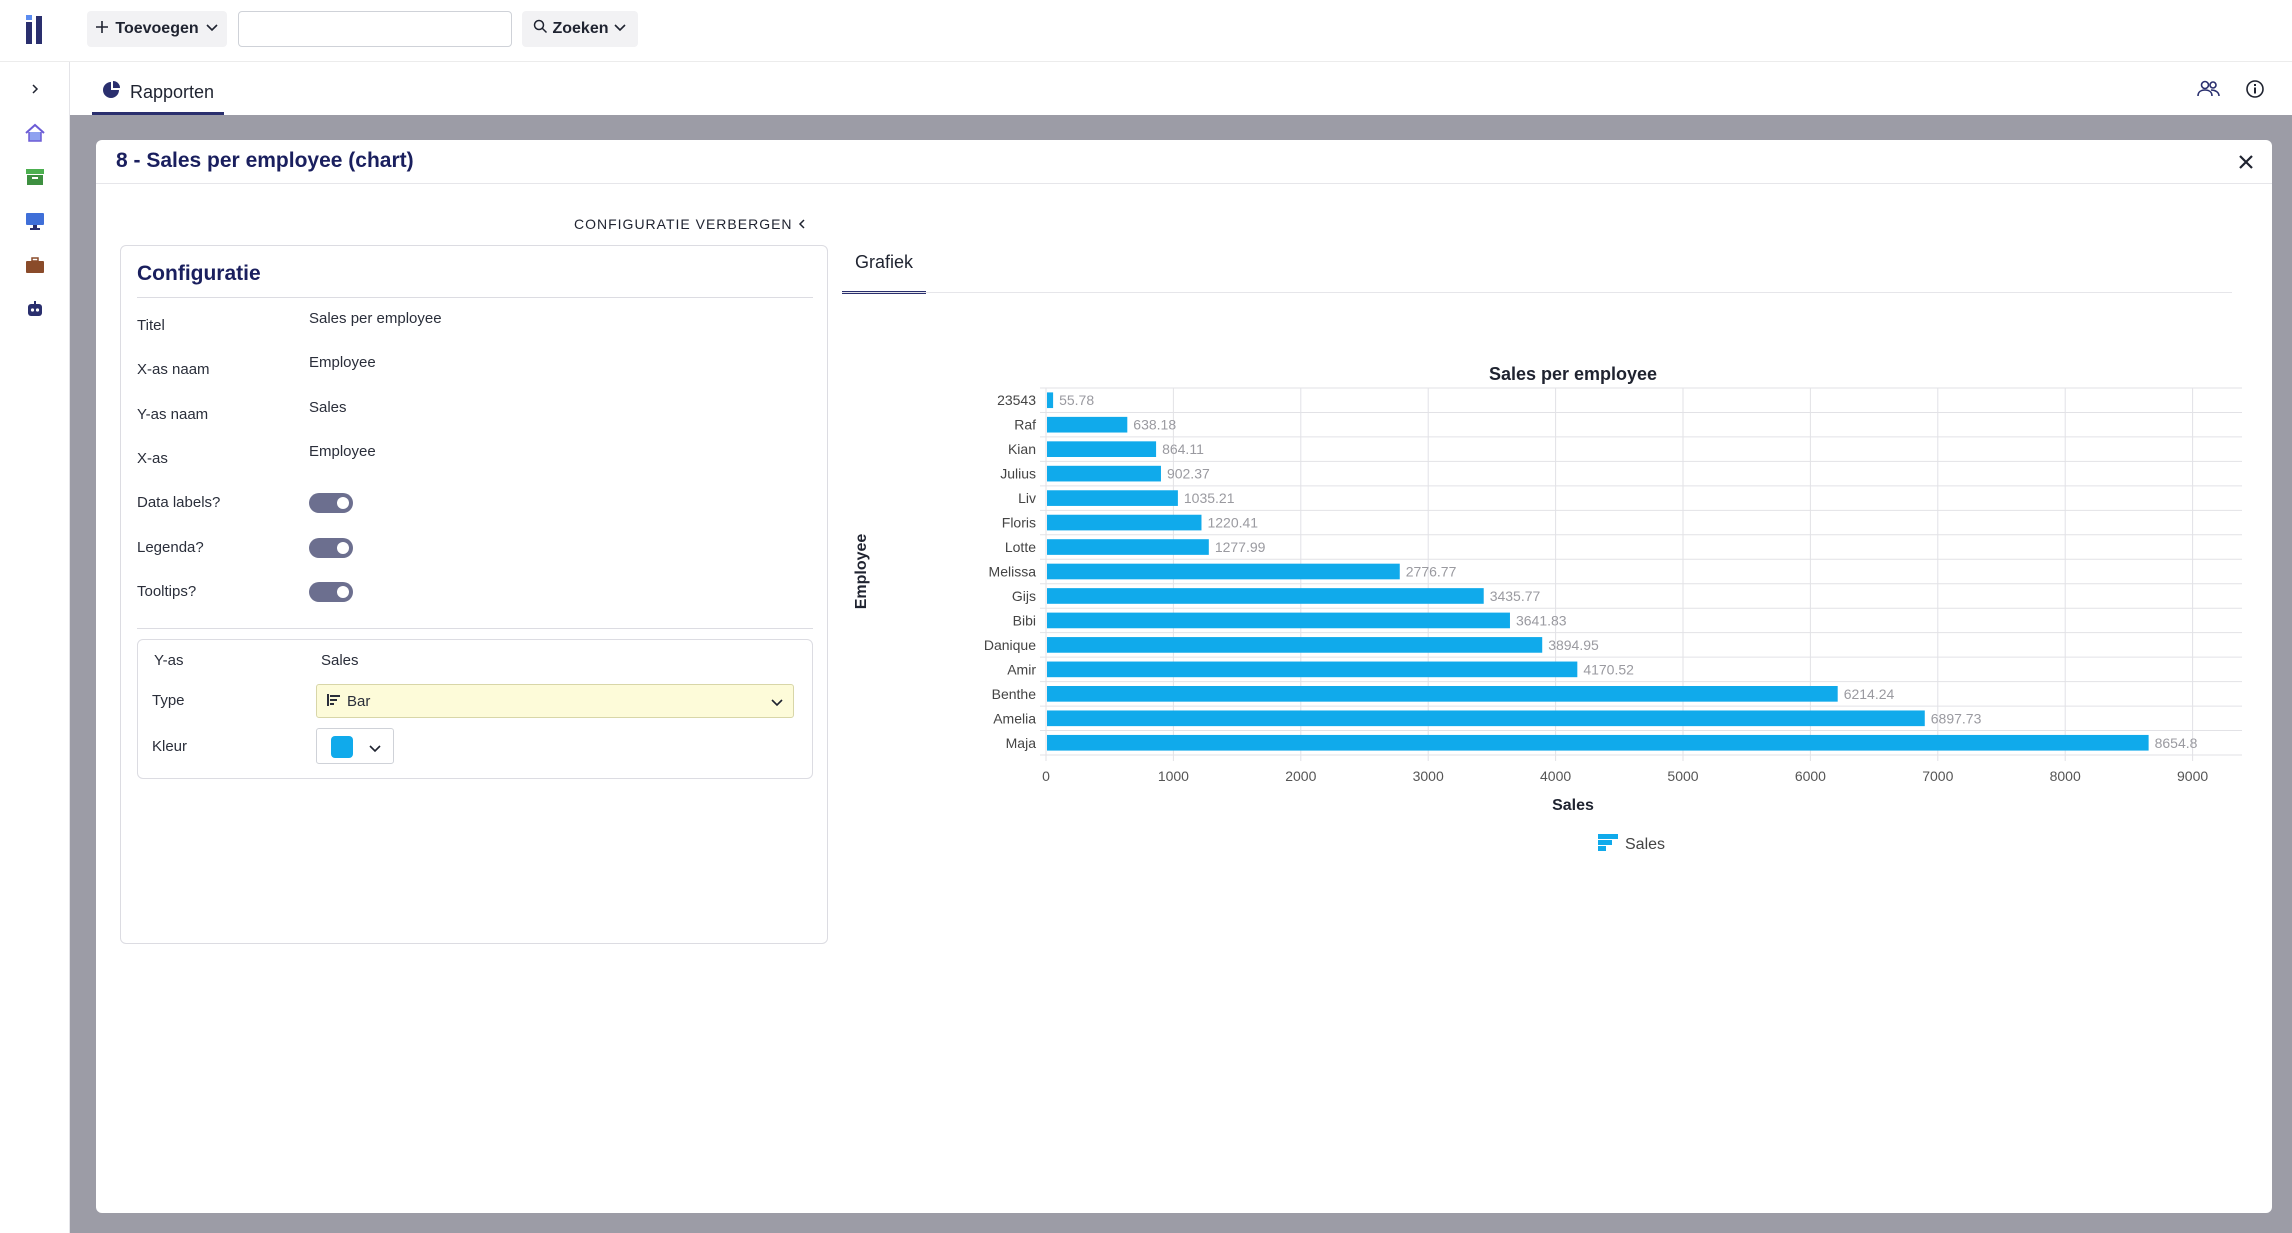 This screenshot has width=2292, height=1233. I want to click on chart-title: Sales per employee, so click(1573, 374).